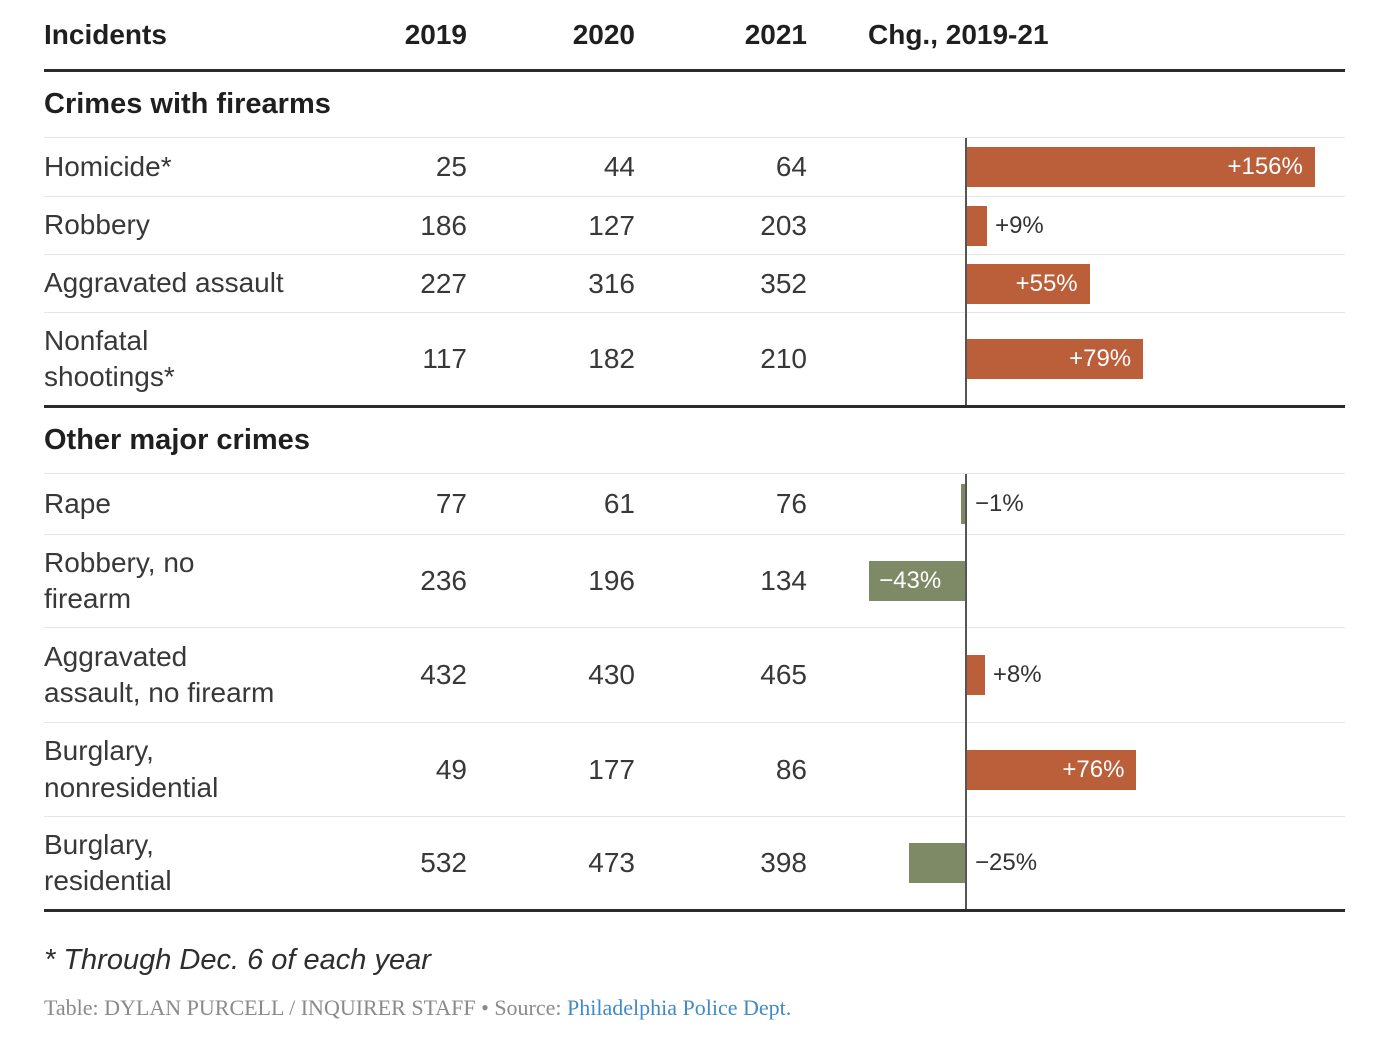  I want to click on row-robbery-no-firearm: Robbery, no firearm 236 196 134 −43%, so click(694, 580).